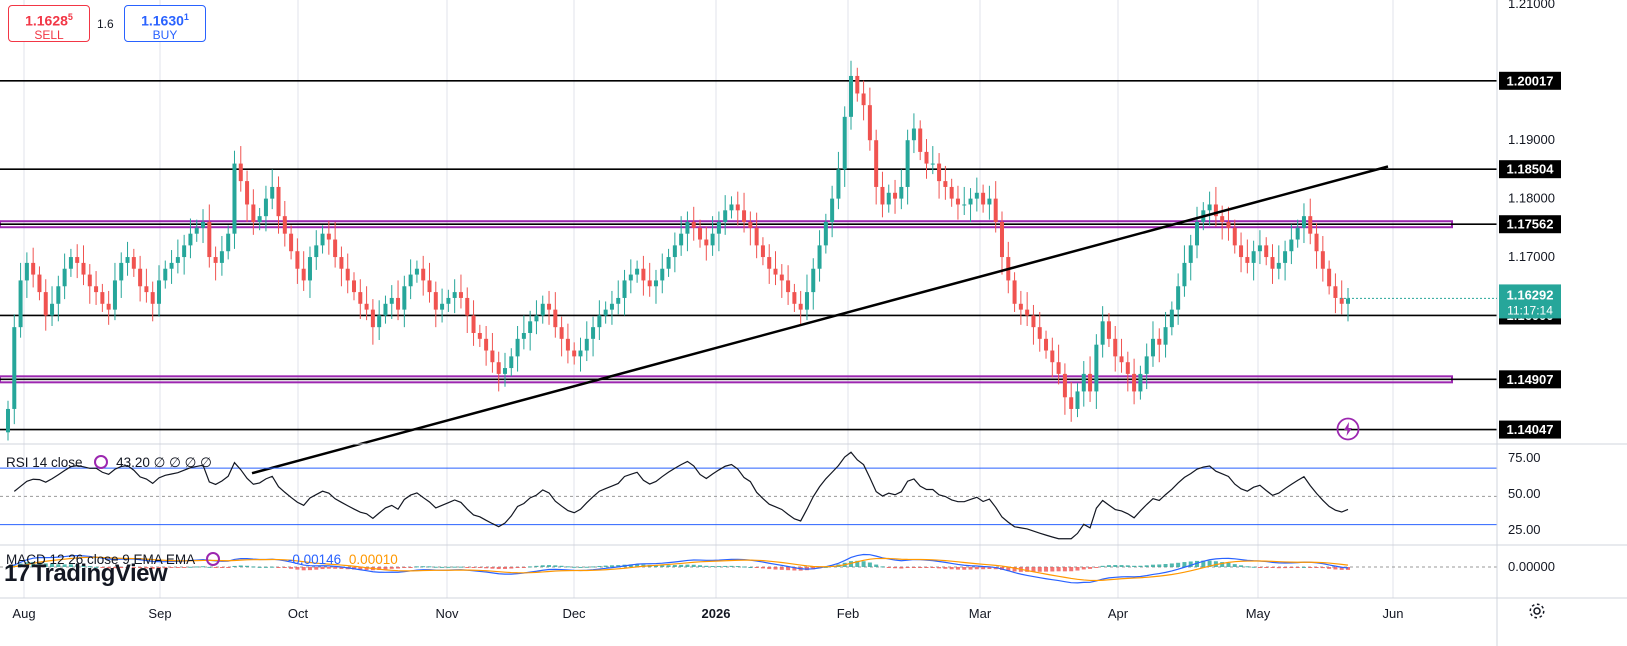  Describe the element at coordinates (1530, 429) in the screenshot. I see `level-price-tag: 1.14047` at that location.